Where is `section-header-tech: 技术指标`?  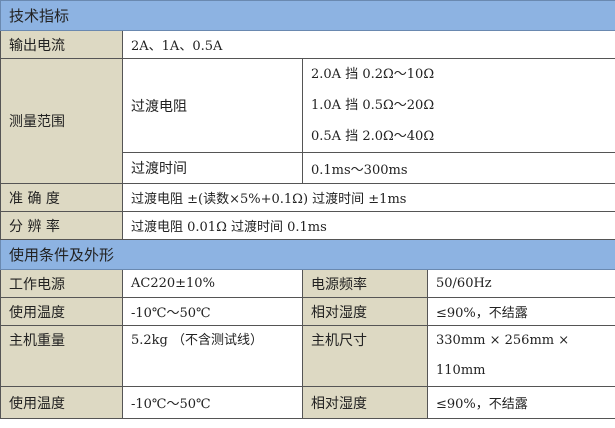 section-header-tech: 技术指标 is located at coordinates (307, 15).